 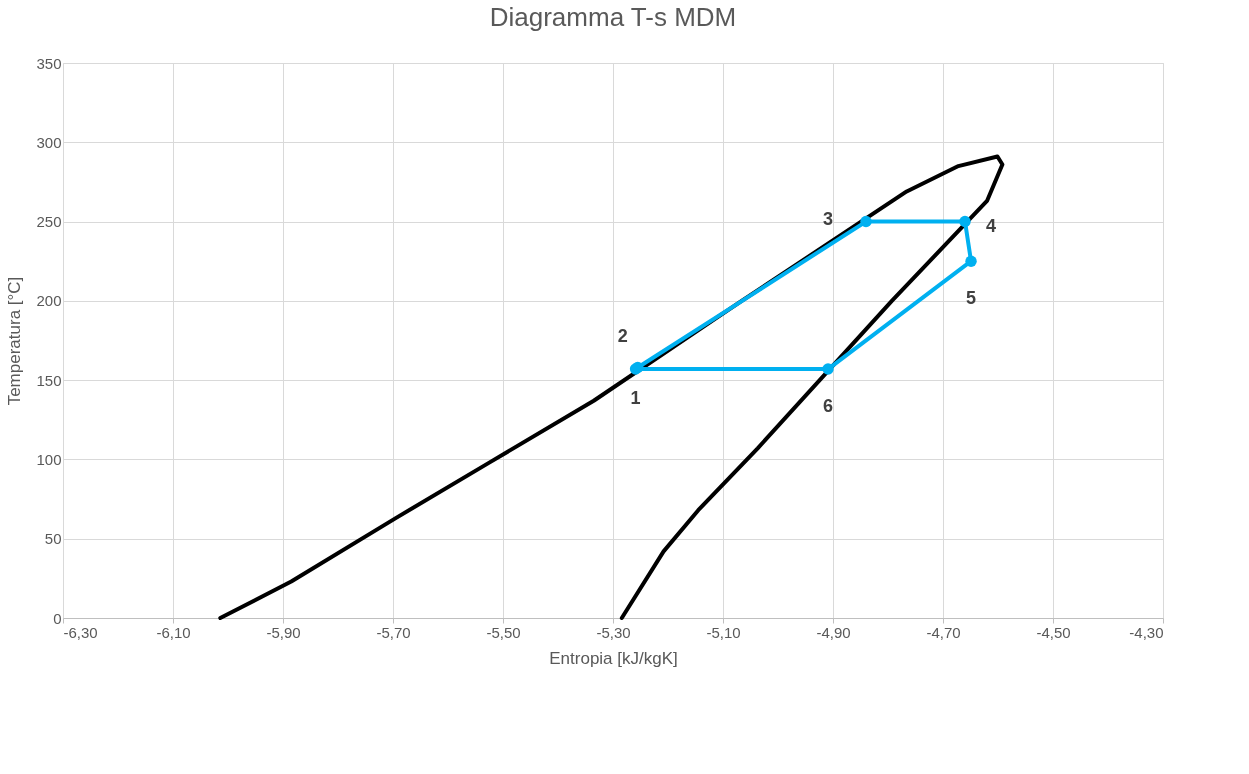 What do you see at coordinates (828, 406) in the screenshot?
I see `annotation: 6` at bounding box center [828, 406].